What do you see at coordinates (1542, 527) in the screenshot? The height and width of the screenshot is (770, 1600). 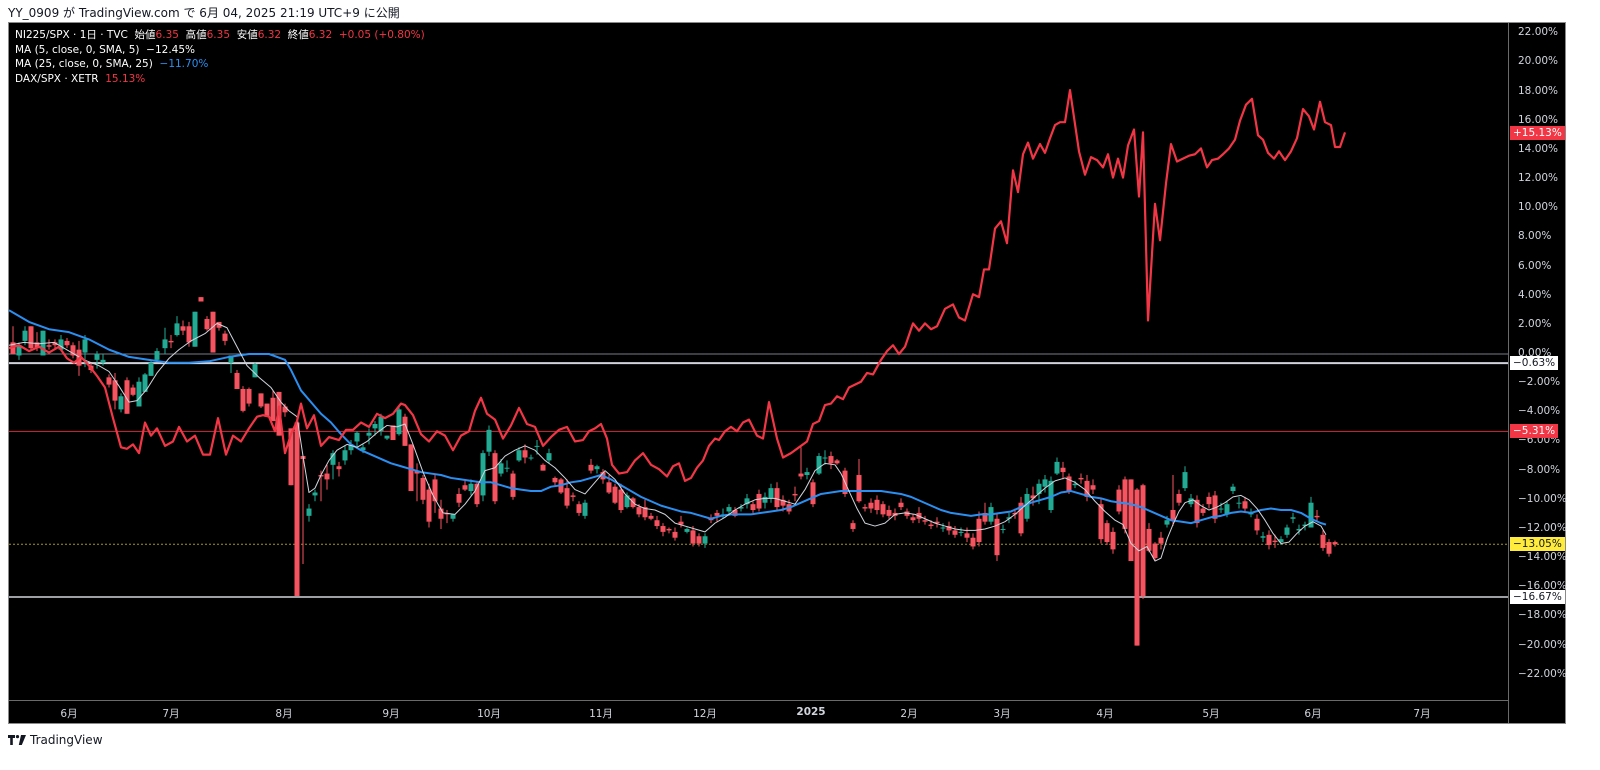 I see `price-tick: −12.00%` at bounding box center [1542, 527].